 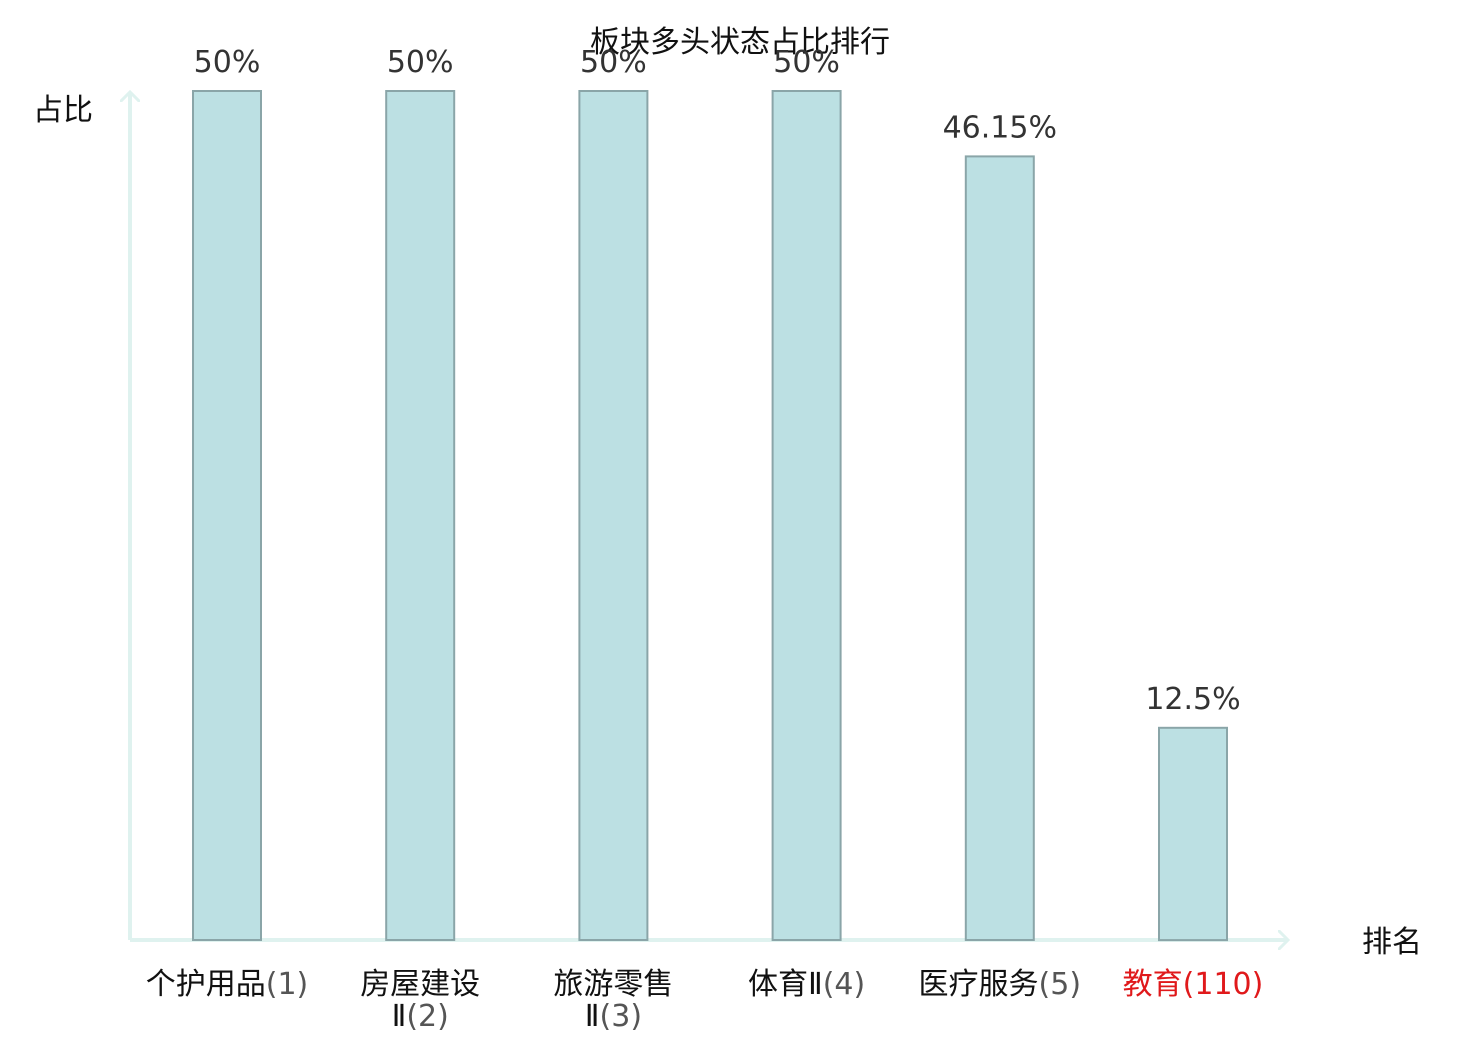 What do you see at coordinates (1060, 984) in the screenshot?
I see `category-rank: (5)` at bounding box center [1060, 984].